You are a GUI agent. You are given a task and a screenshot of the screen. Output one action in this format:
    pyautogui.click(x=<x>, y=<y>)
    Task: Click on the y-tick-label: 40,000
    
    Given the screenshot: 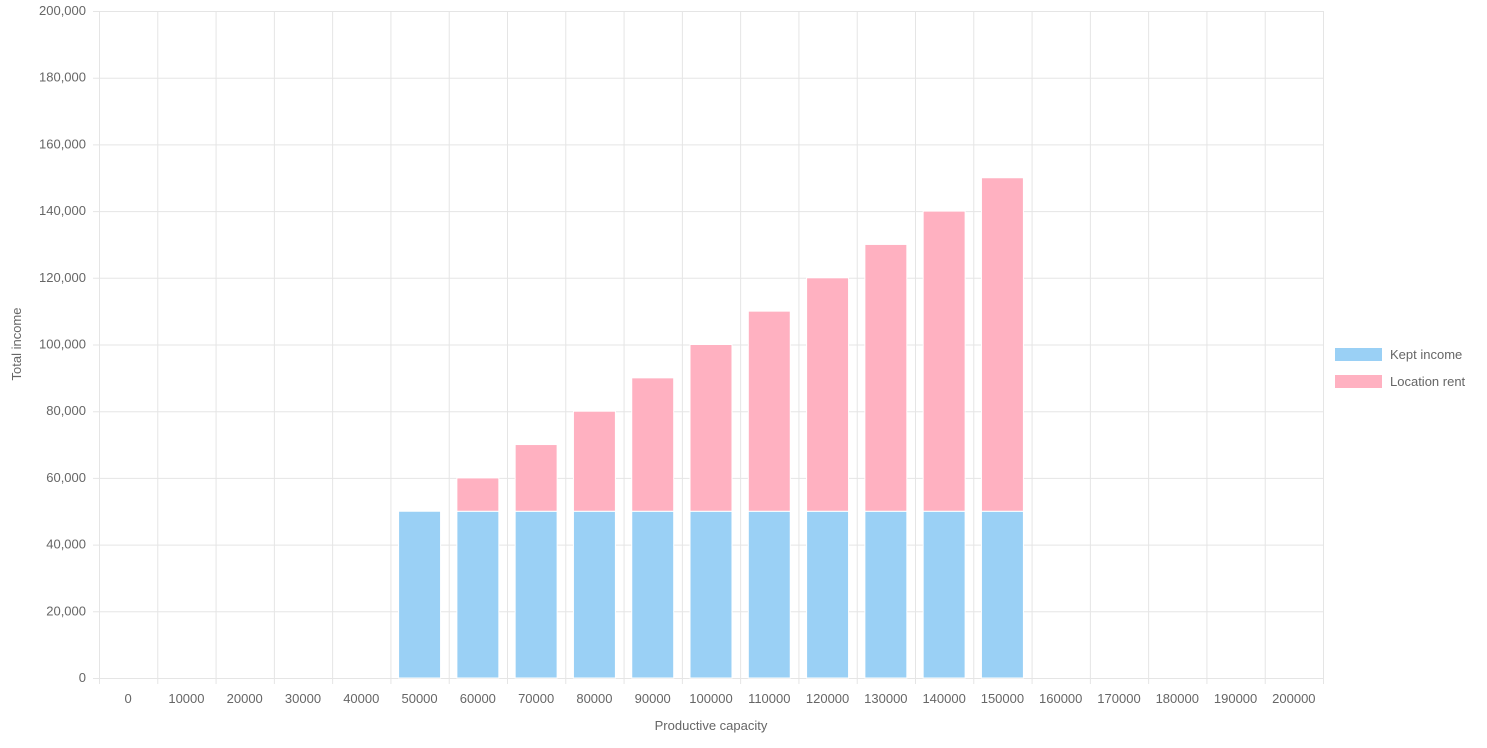 What is the action you would take?
    pyautogui.click(x=66, y=544)
    